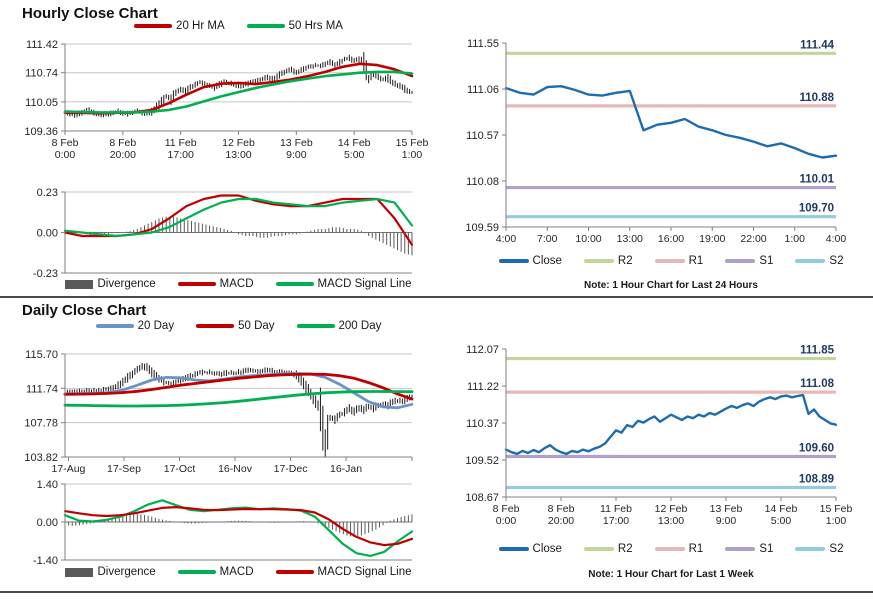 This screenshot has width=873, height=601. What do you see at coordinates (482, 182) in the screenshot?
I see `svg-text: 110.08` at bounding box center [482, 182].